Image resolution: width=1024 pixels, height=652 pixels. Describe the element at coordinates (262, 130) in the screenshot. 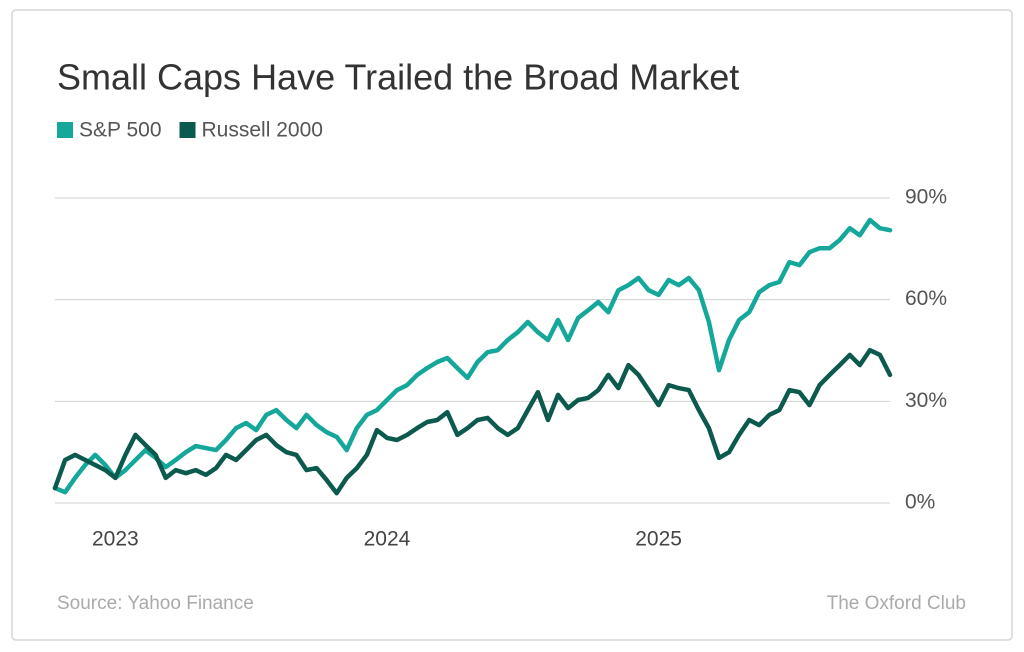

I see `legend-label: Russell 2000` at that location.